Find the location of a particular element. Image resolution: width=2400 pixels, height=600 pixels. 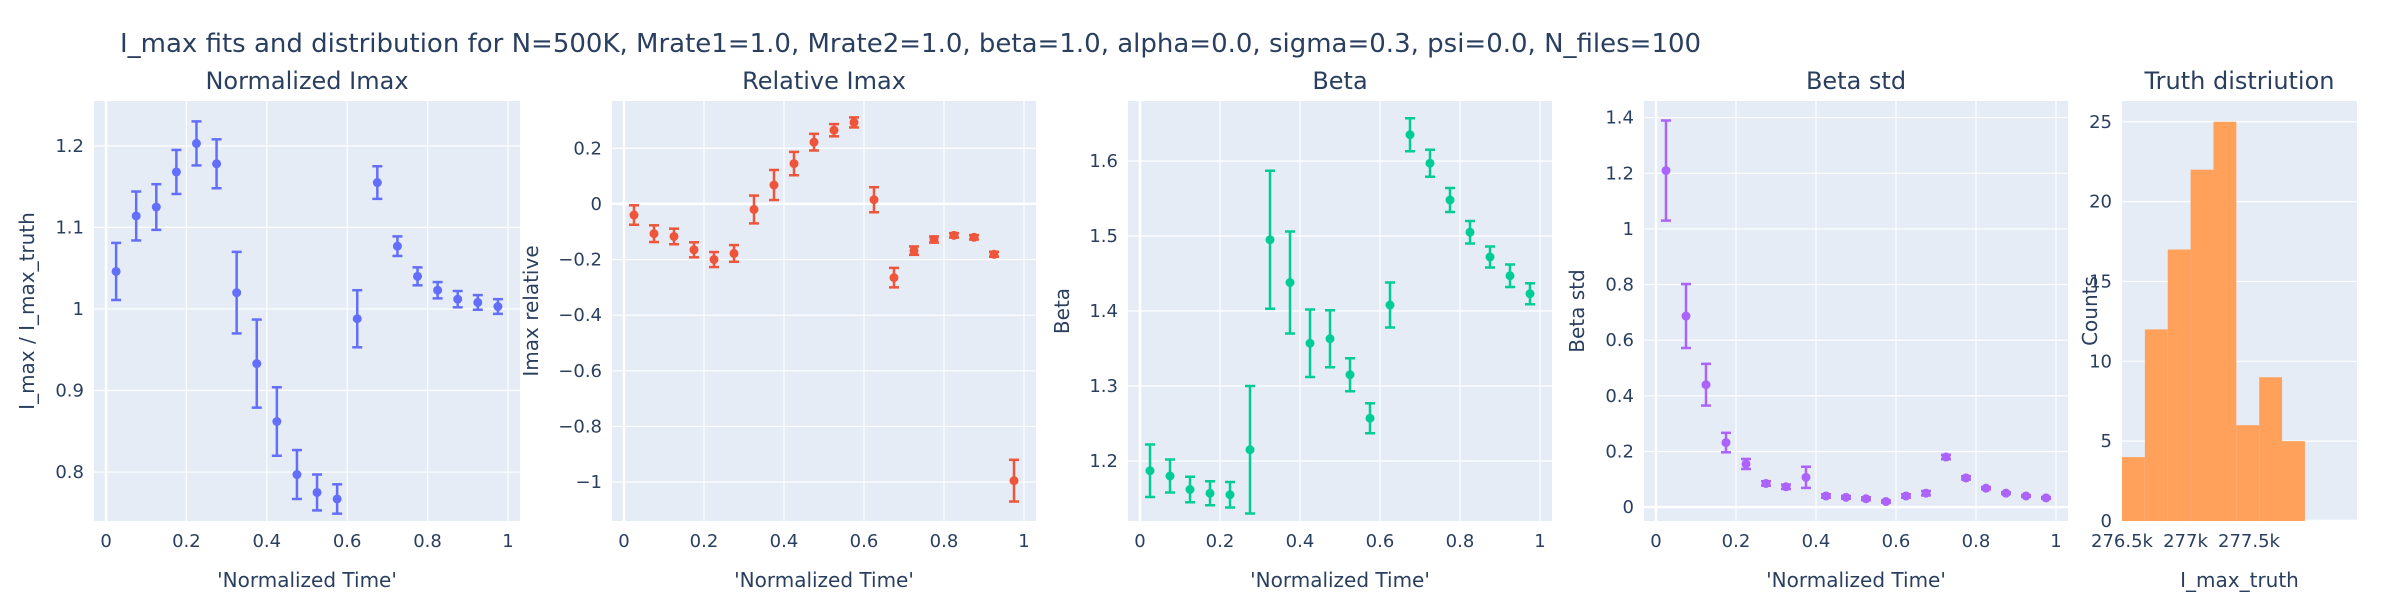

y-tick-label: −0.8 is located at coordinates (580, 426).